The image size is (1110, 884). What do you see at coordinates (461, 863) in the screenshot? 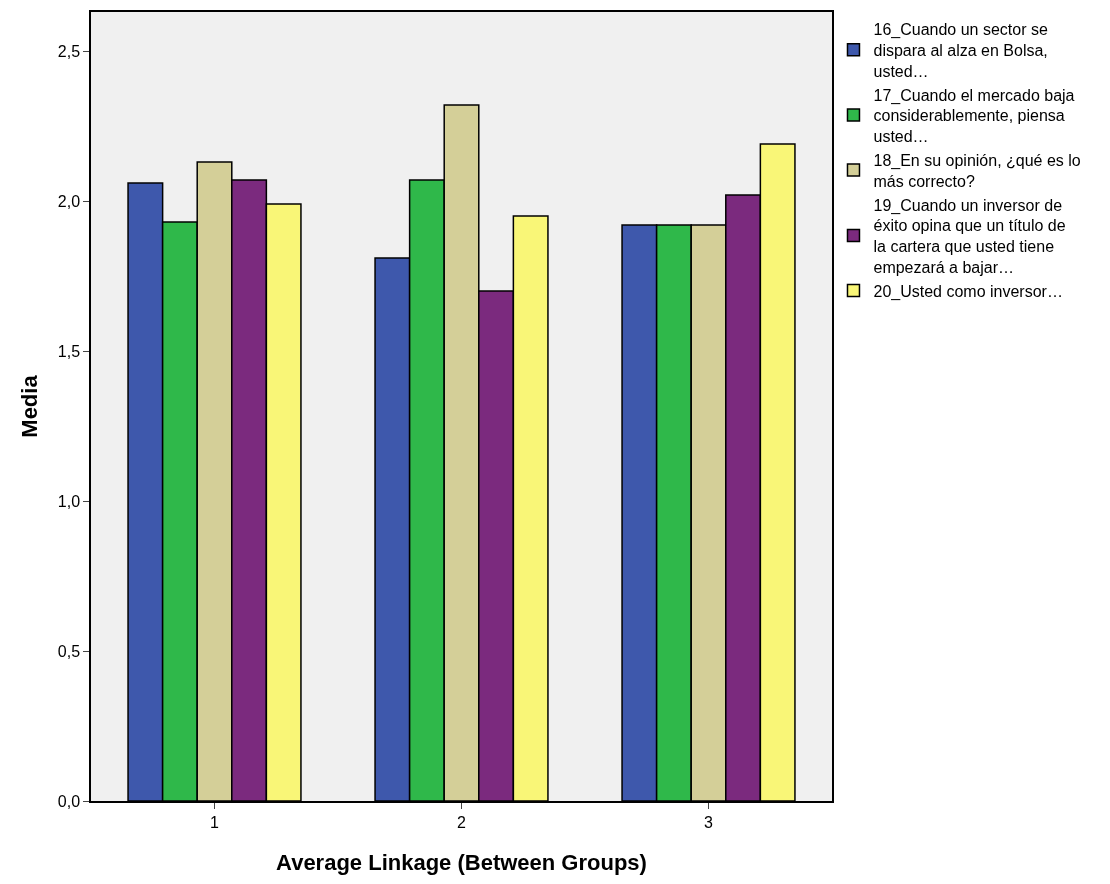
I see `x-axis-title: Average Linkage (Between Groups)` at bounding box center [461, 863].